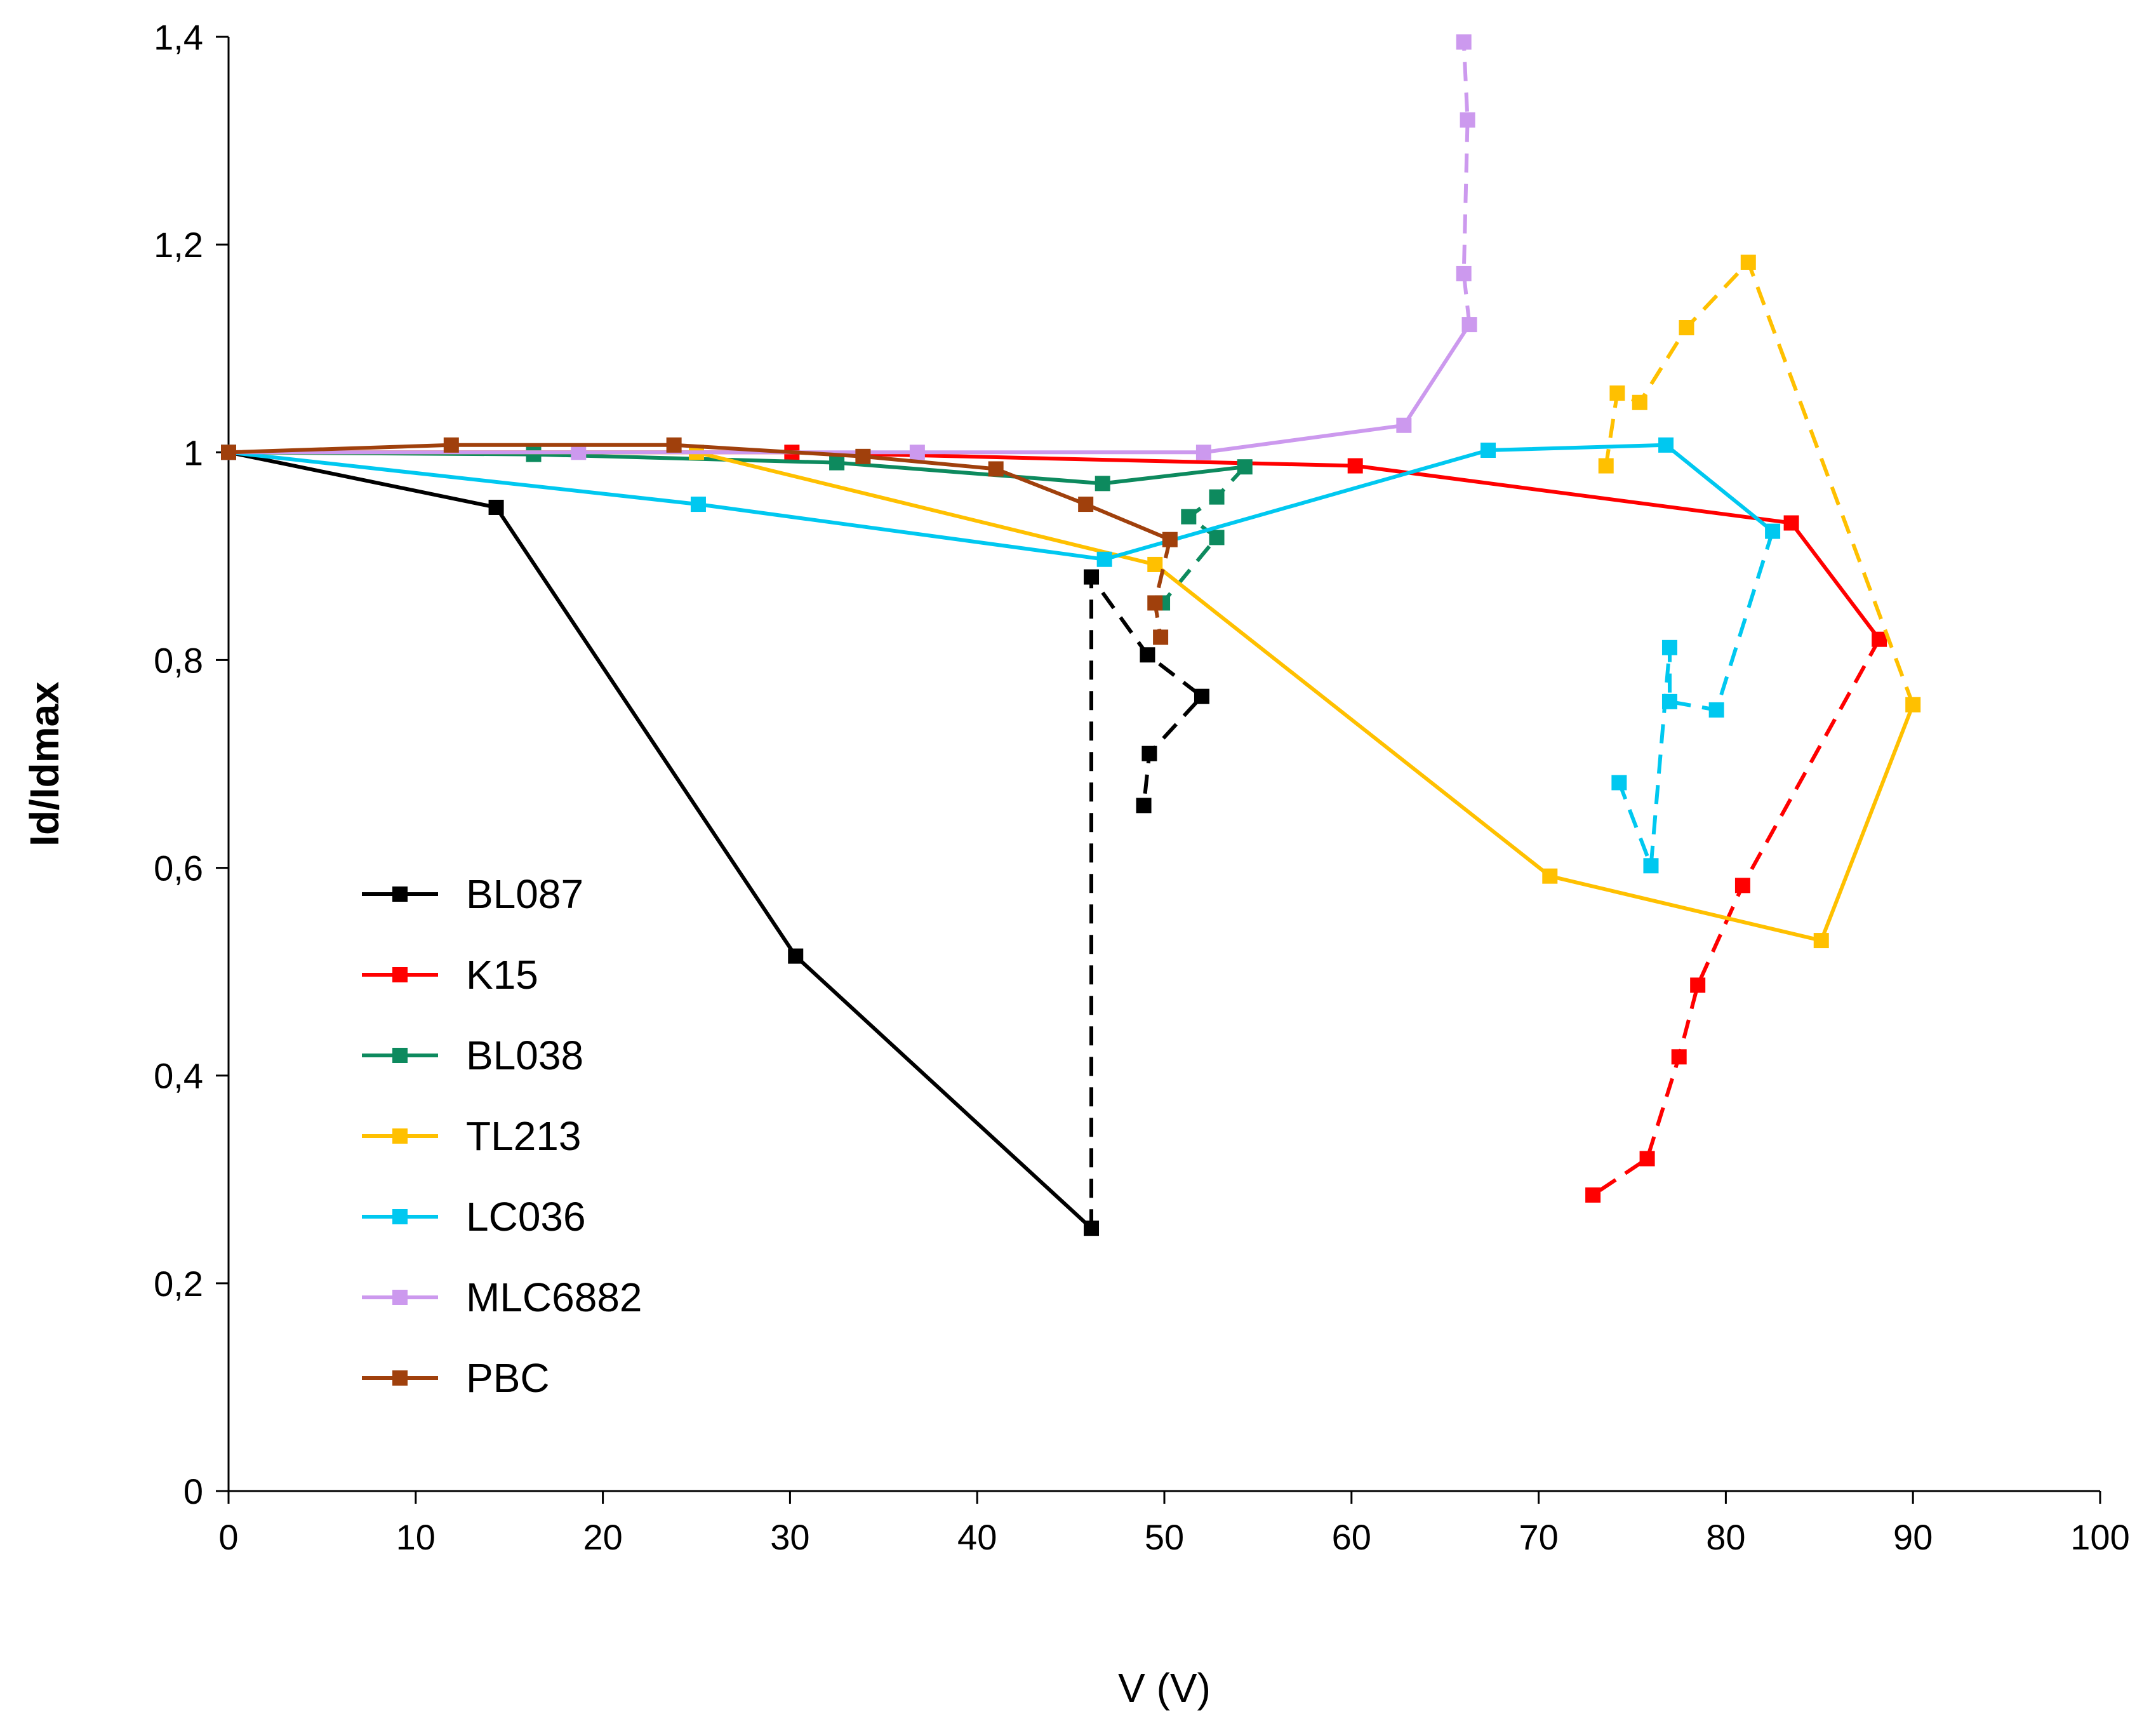  I want to click on legend-label: K15, so click(502, 975).